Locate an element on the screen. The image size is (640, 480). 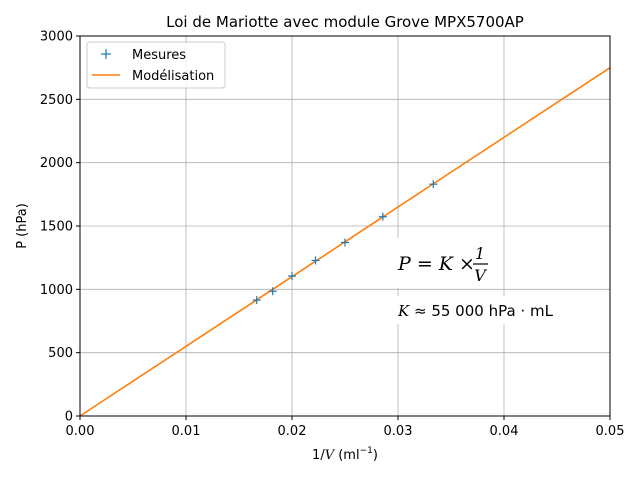
legend-box is located at coordinates (156, 65).